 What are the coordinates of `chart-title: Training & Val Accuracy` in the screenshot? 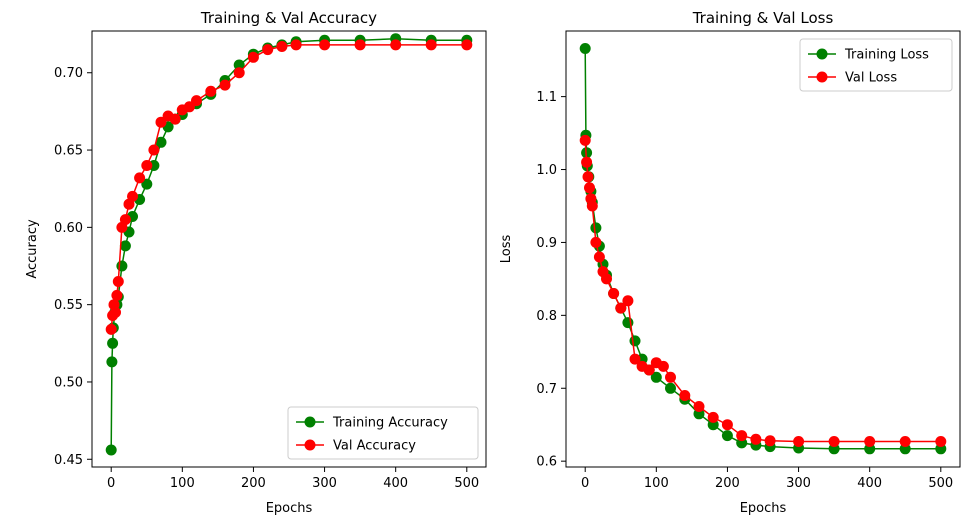 It's located at (288, 18).